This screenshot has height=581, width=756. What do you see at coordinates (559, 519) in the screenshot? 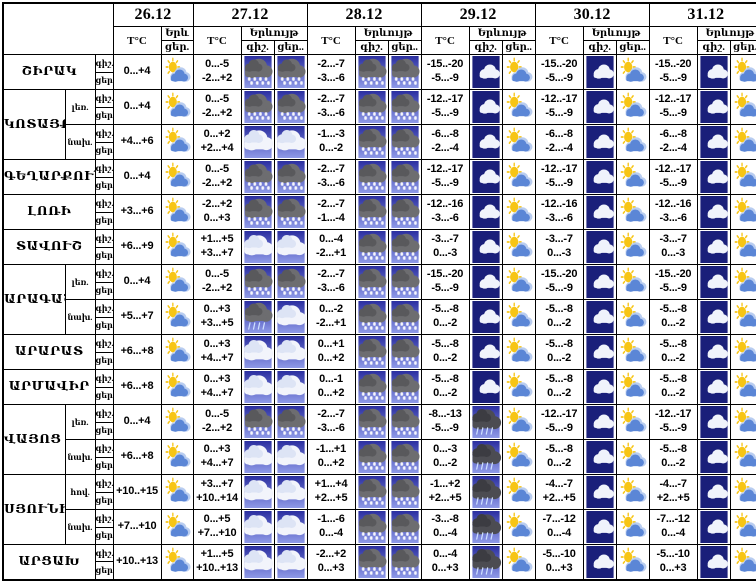
I see `temp-night: -7...-12` at bounding box center [559, 519].